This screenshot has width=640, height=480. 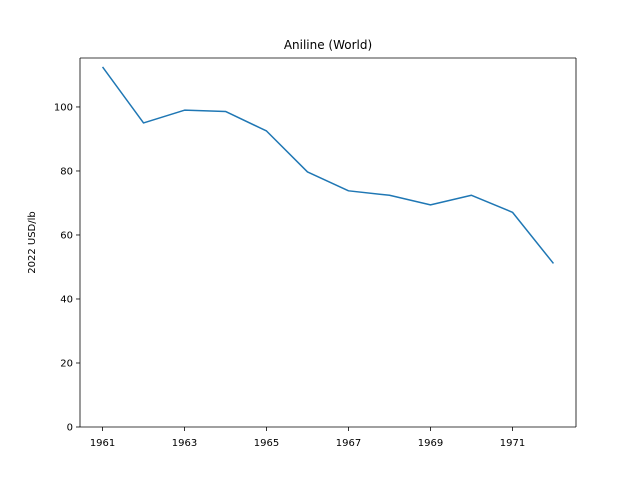 What do you see at coordinates (63, 107) in the screenshot?
I see `y-tick-label: 100` at bounding box center [63, 107].